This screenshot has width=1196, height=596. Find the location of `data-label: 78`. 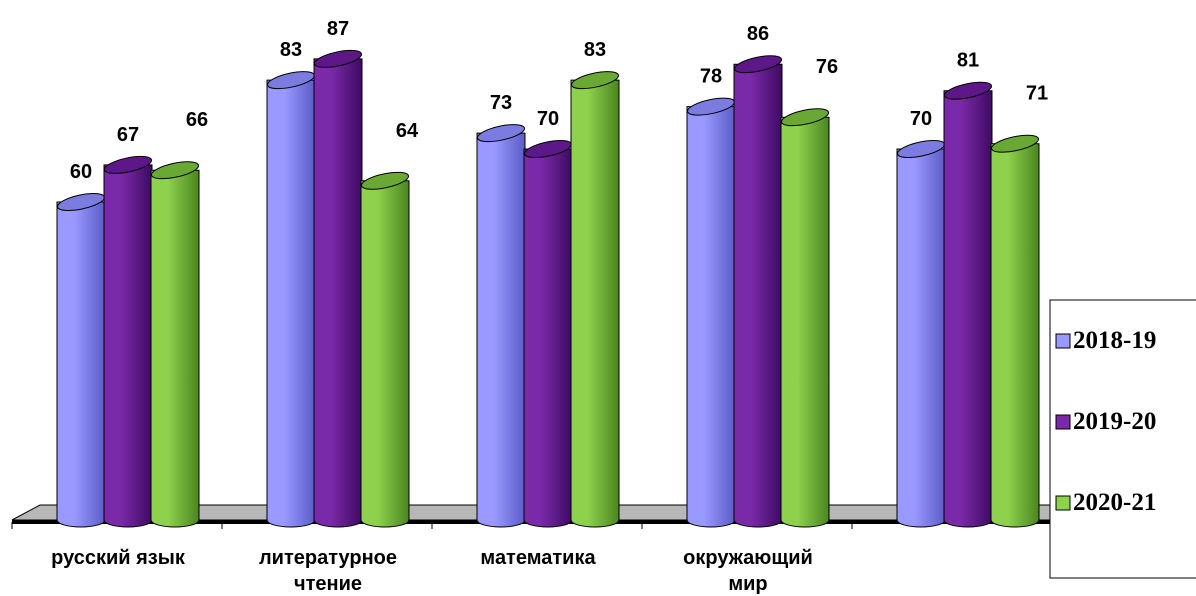

data-label: 78 is located at coordinates (711, 77).